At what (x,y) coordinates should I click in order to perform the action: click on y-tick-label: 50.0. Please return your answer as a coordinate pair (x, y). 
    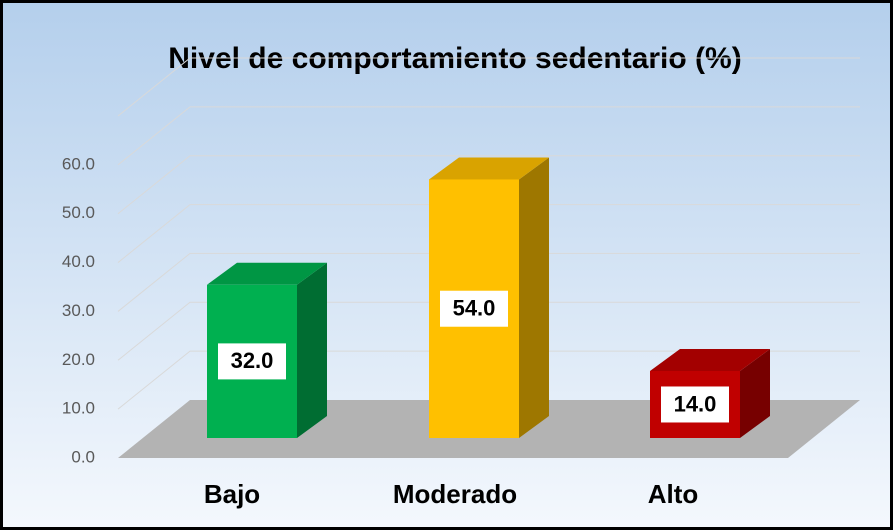
    Looking at the image, I should click on (78, 212).